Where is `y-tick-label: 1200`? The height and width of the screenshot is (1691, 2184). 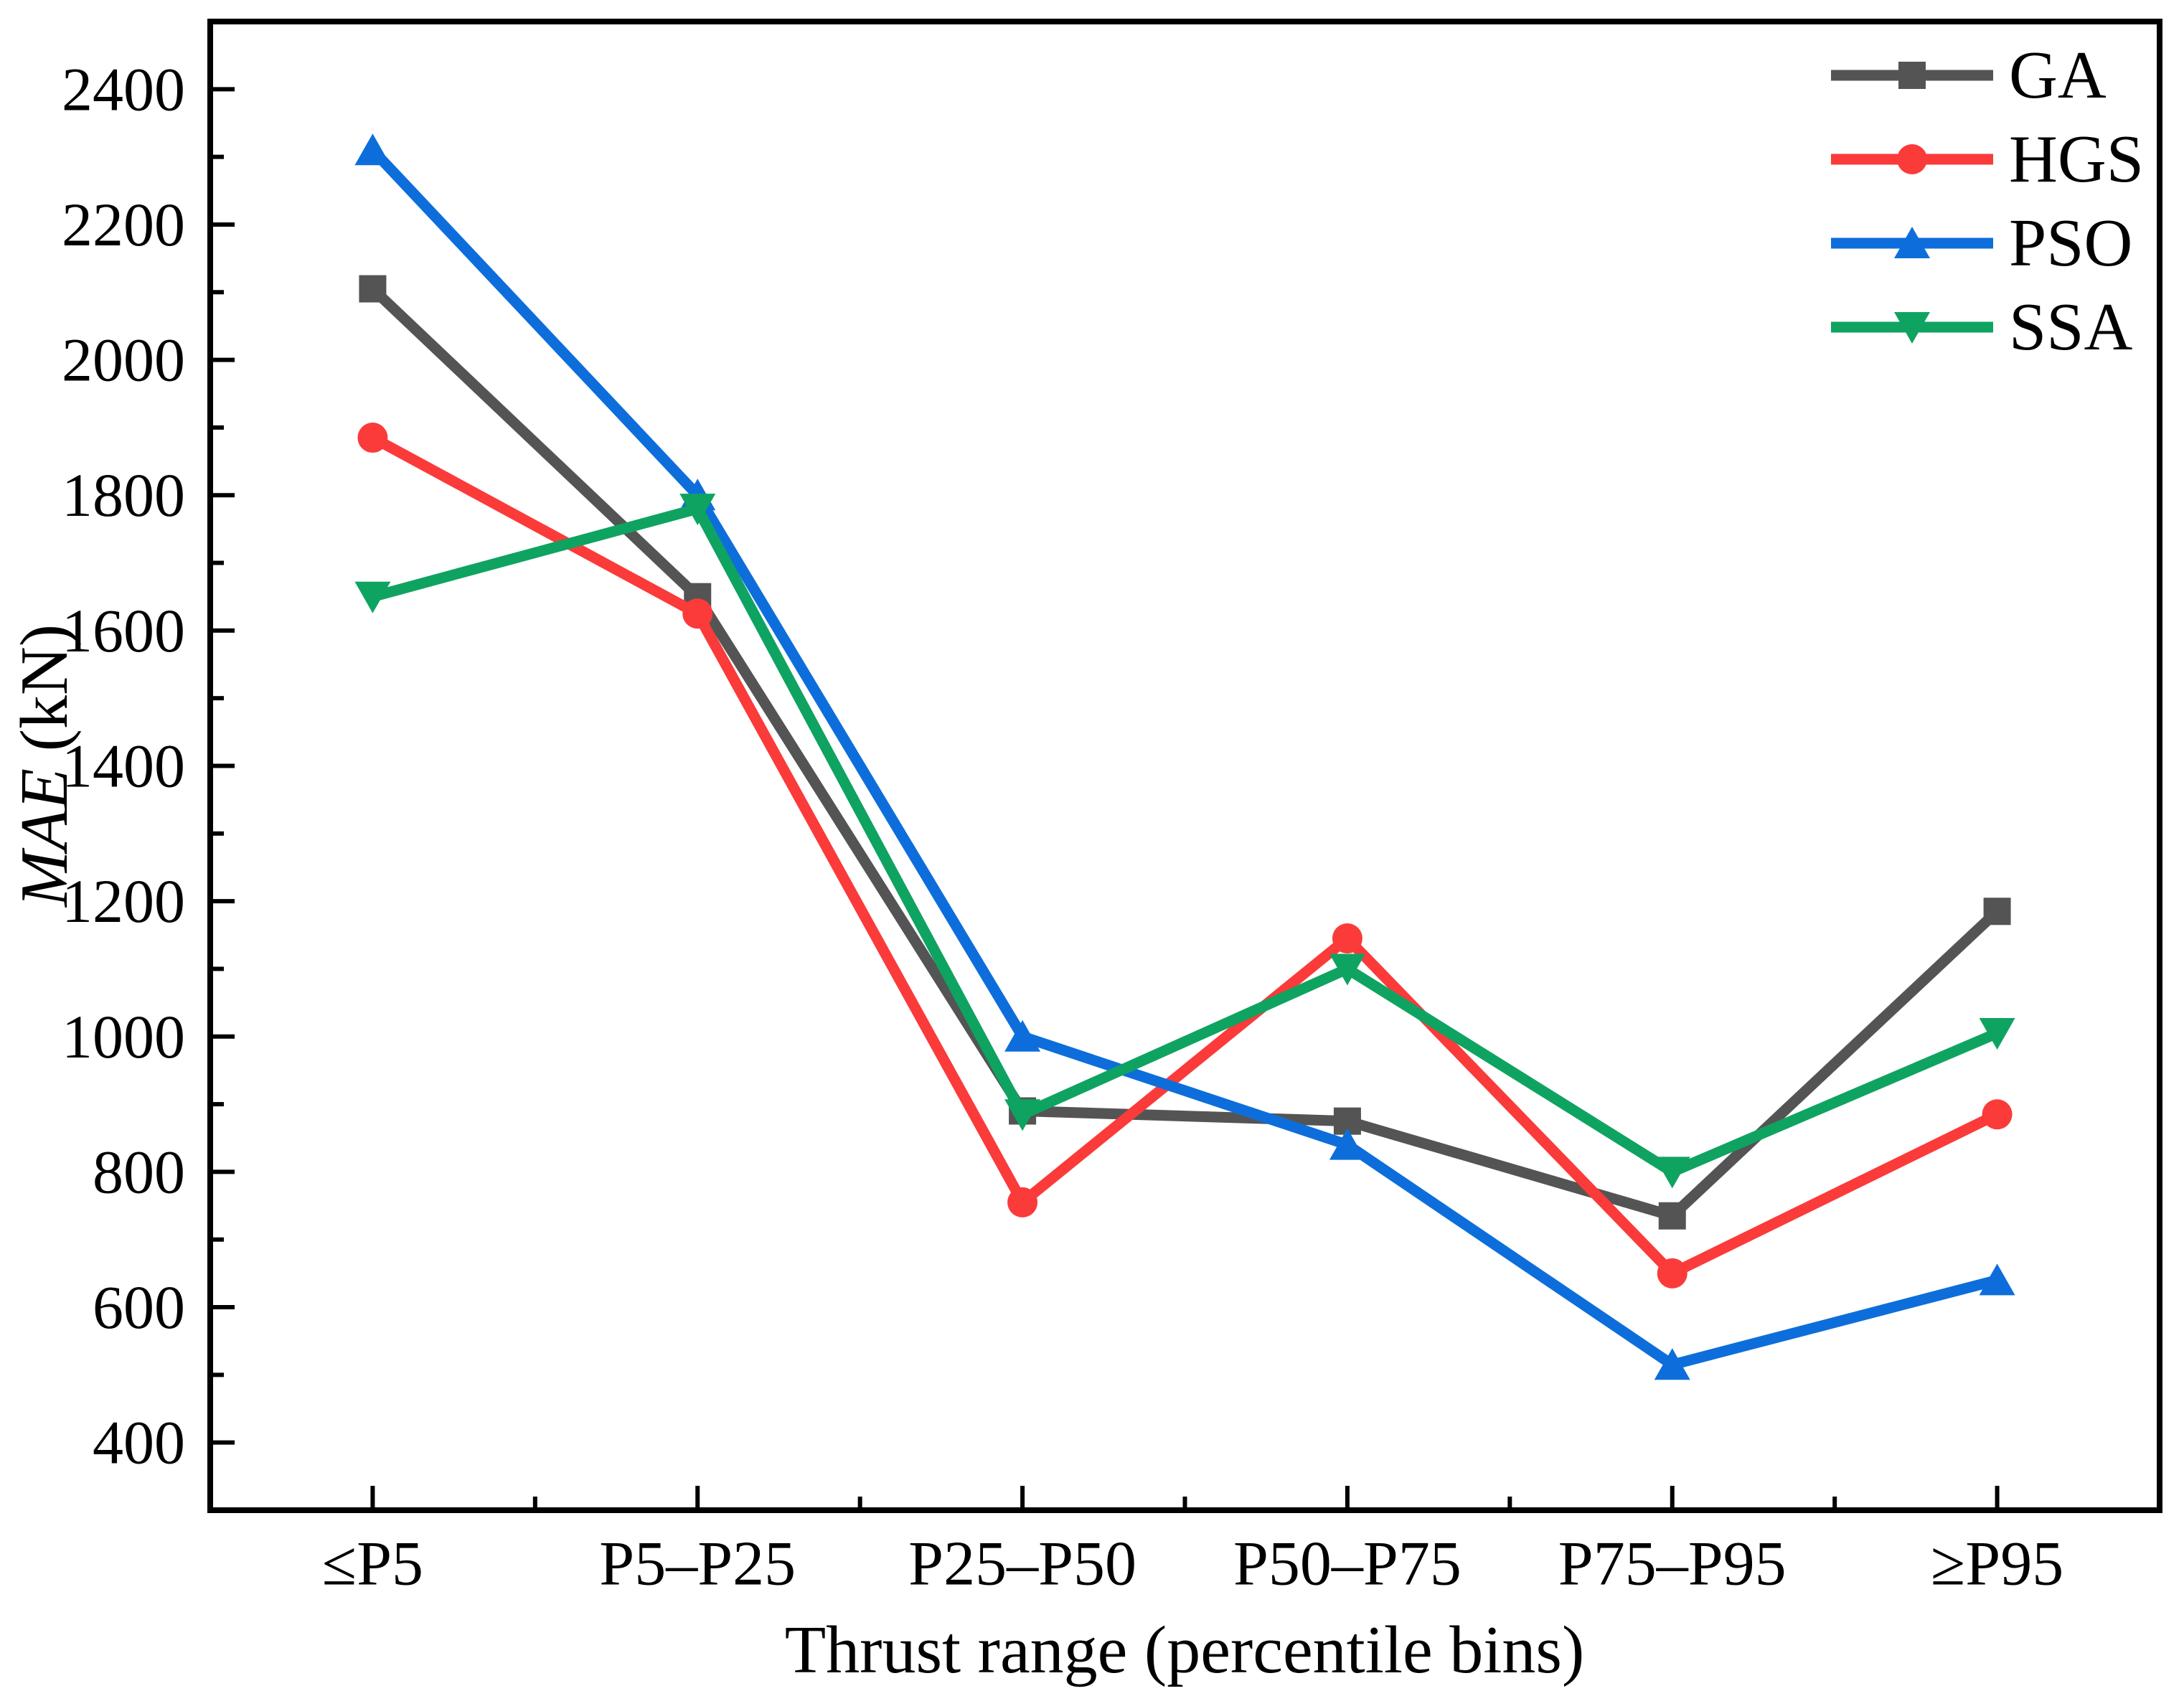
y-tick-label: 1200 is located at coordinates (124, 901).